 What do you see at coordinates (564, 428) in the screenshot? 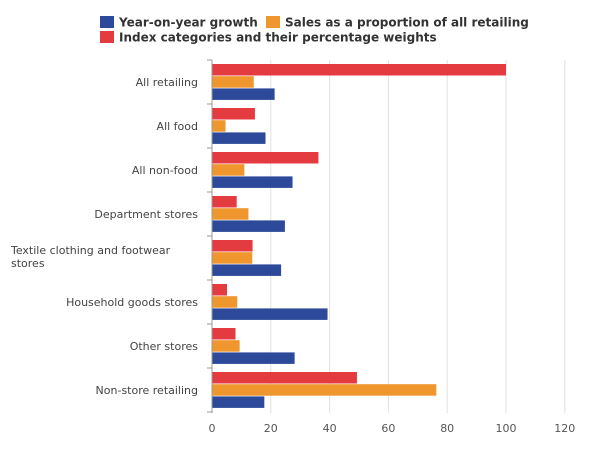
I see `x-tick-label: 120` at bounding box center [564, 428].